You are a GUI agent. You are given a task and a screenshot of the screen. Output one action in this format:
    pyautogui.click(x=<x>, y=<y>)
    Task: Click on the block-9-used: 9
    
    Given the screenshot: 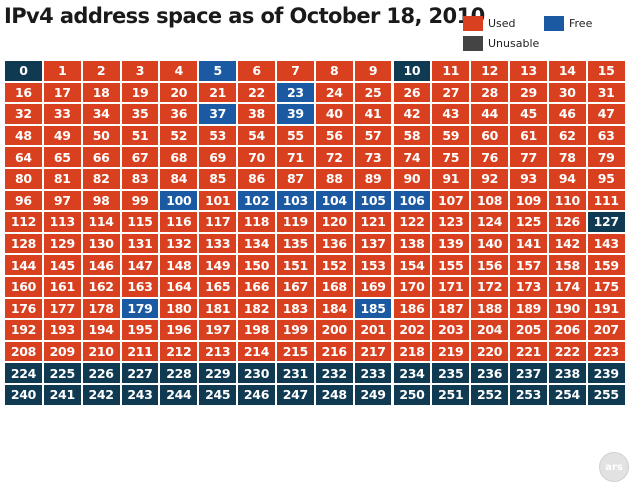 What is the action you would take?
    pyautogui.click(x=373, y=71)
    